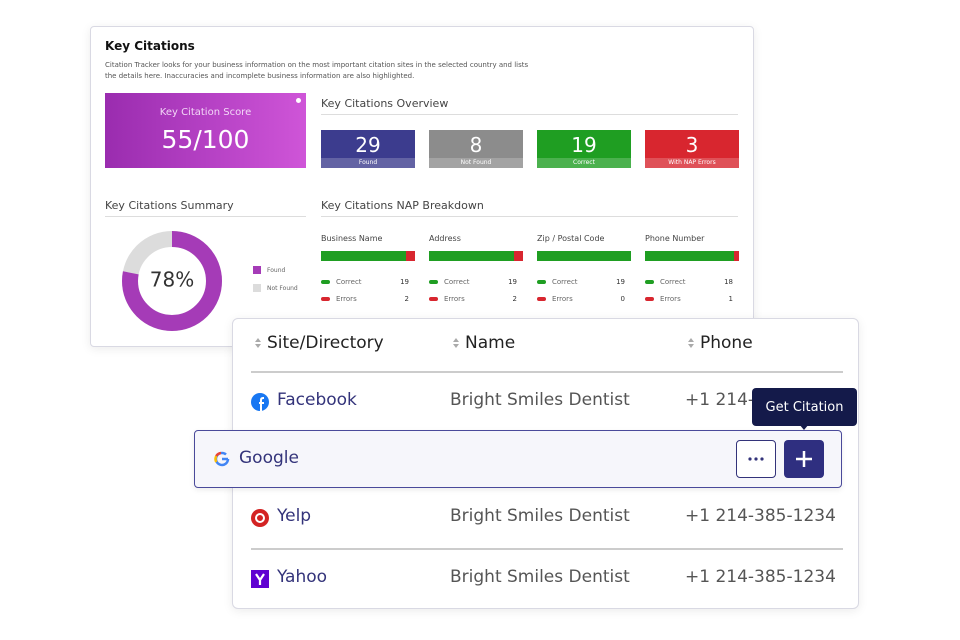 The height and width of the screenshot is (640, 960). What do you see at coordinates (368, 163) in the screenshot?
I see `stat-label: Found` at bounding box center [368, 163].